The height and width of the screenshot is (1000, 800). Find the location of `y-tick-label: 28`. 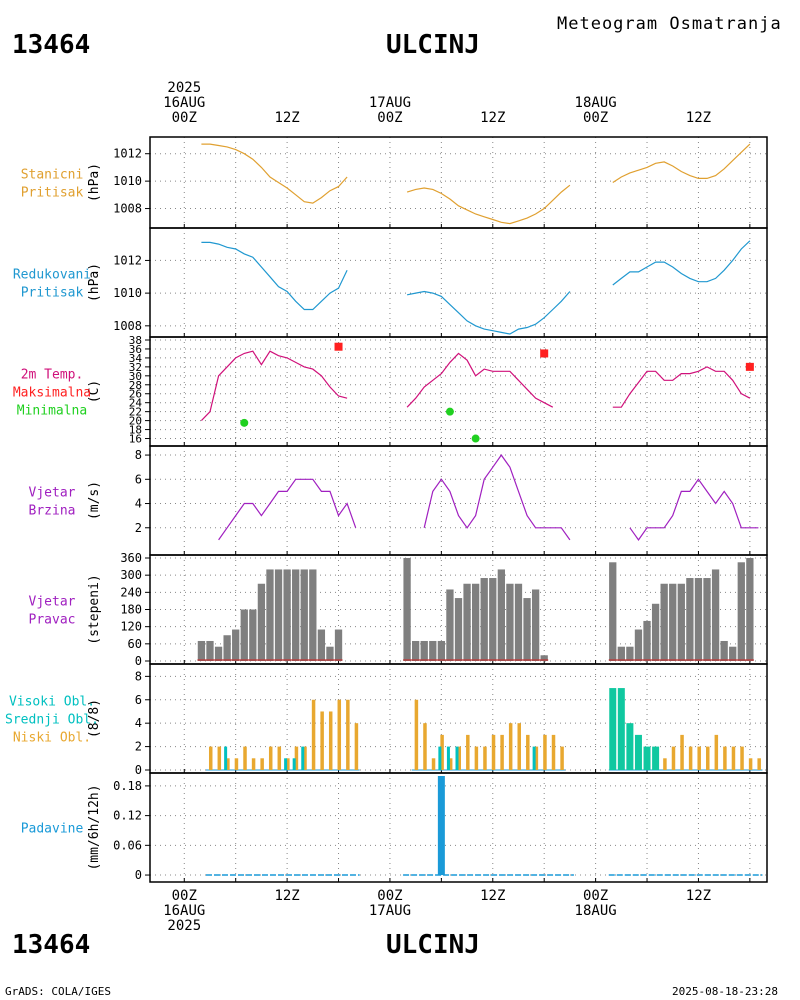

y-tick-label: 28 is located at coordinates (135, 385).